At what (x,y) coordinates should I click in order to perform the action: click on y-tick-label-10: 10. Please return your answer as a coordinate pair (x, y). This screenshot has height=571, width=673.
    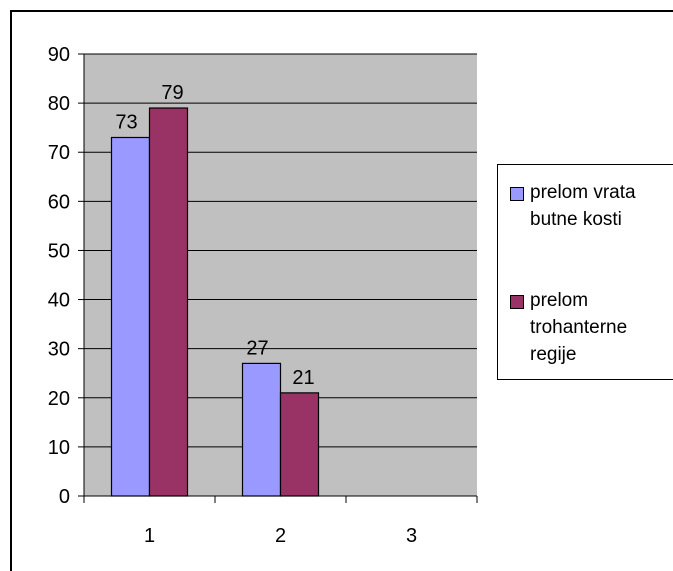
    Looking at the image, I should click on (59, 448).